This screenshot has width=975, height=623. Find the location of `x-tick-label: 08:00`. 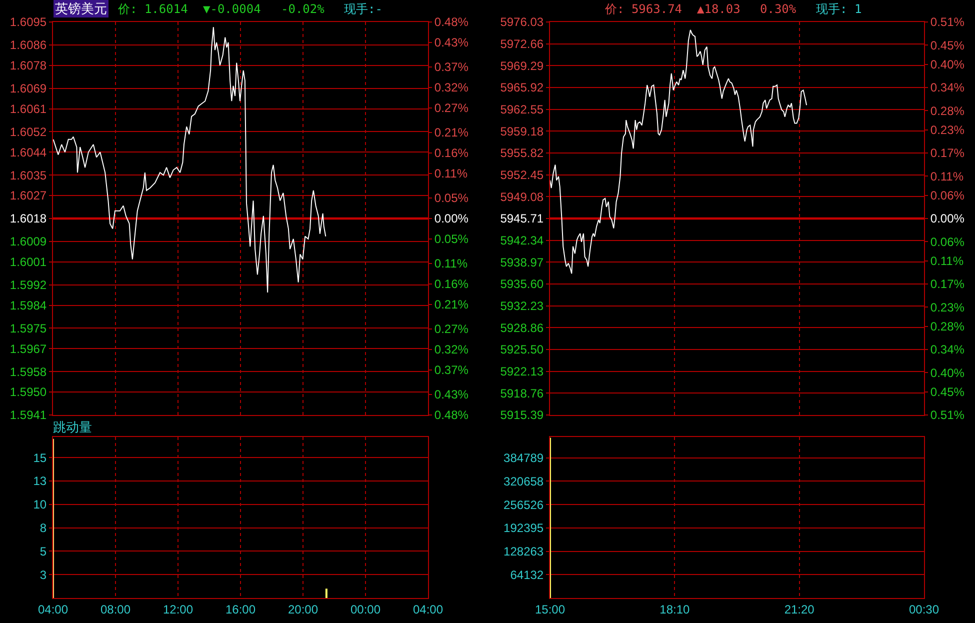

x-tick-label: 08:00 is located at coordinates (115, 609).